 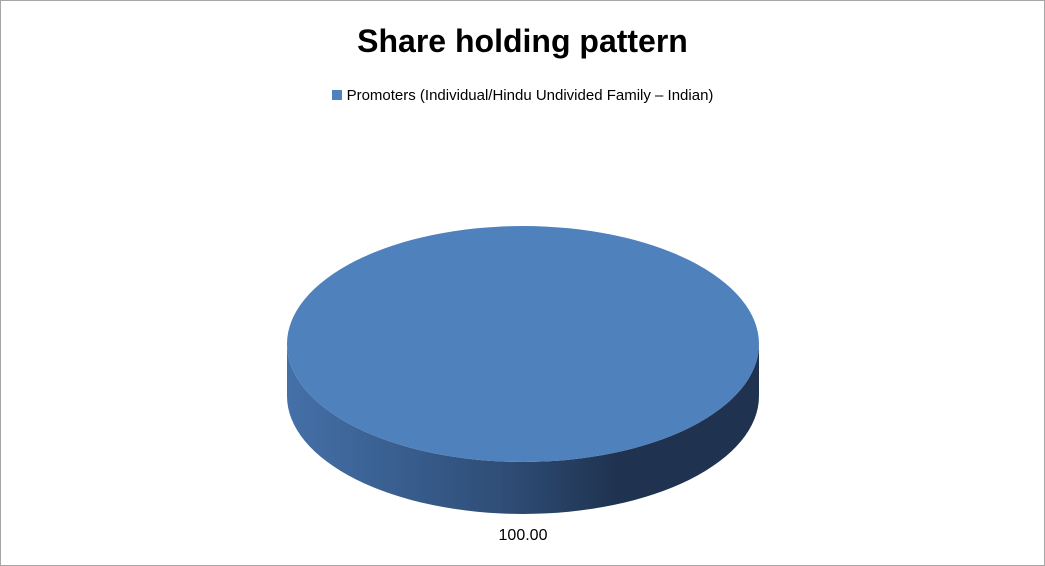 I want to click on chart-title: Share holding pattern, so click(x=522, y=41).